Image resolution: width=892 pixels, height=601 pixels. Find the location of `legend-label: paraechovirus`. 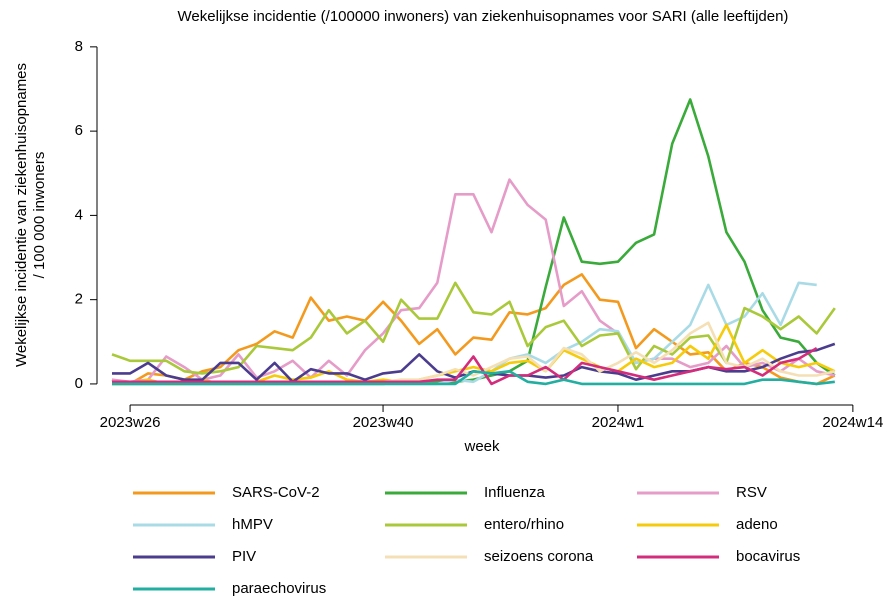

legend-label: paraechovirus is located at coordinates (279, 588).